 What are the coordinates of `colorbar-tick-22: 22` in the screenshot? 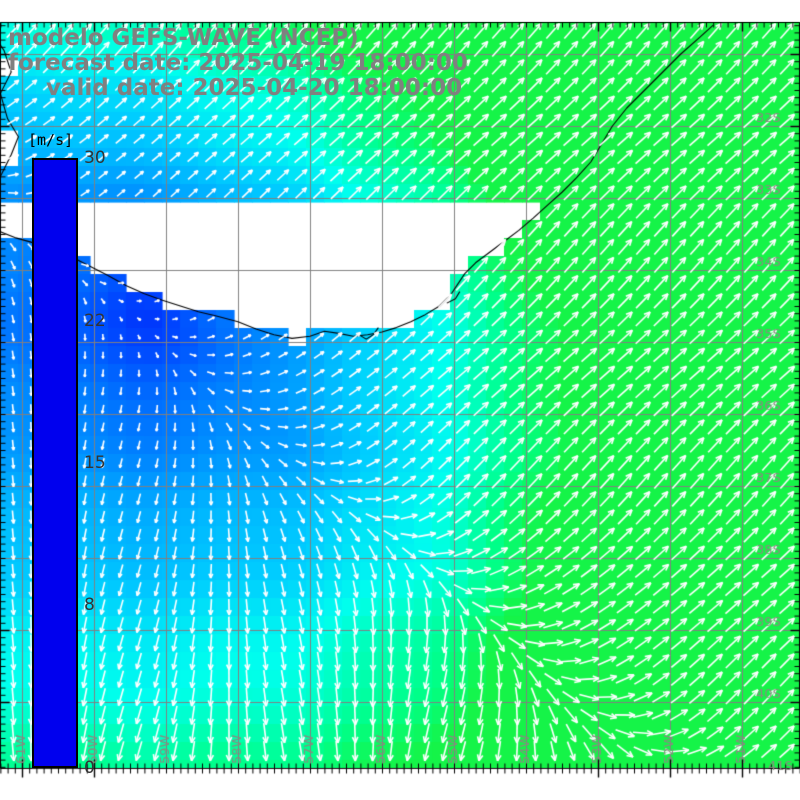 It's located at (95, 320).